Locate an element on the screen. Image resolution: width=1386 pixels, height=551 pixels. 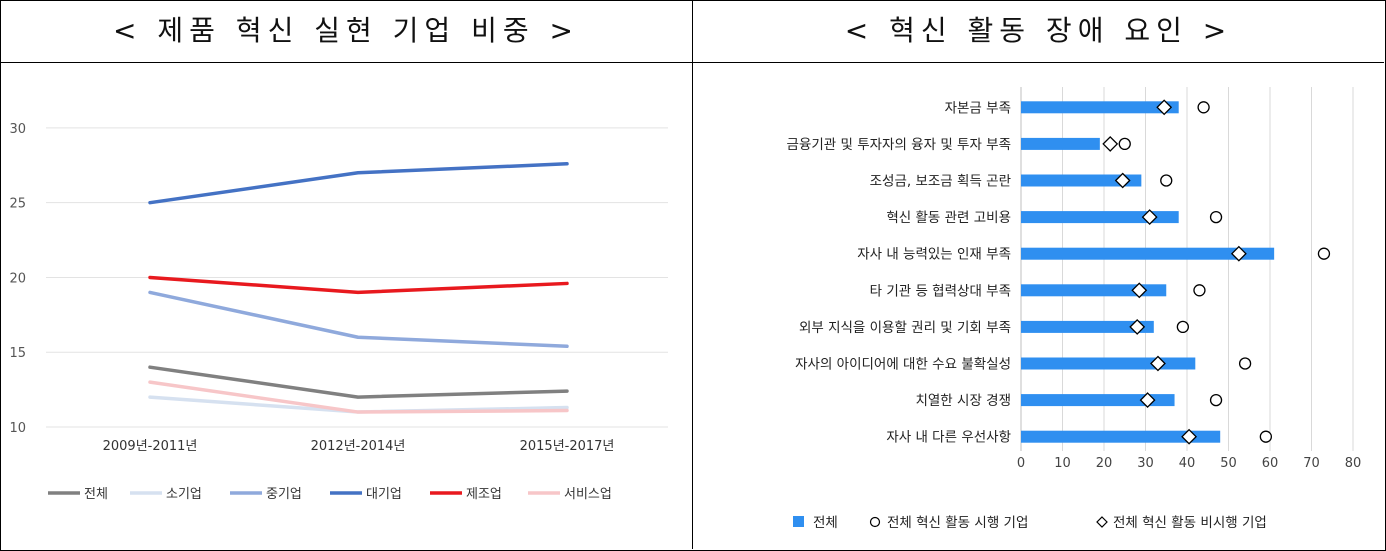
category-label: 자사 내 다른 우선사항 is located at coordinates (948, 438).